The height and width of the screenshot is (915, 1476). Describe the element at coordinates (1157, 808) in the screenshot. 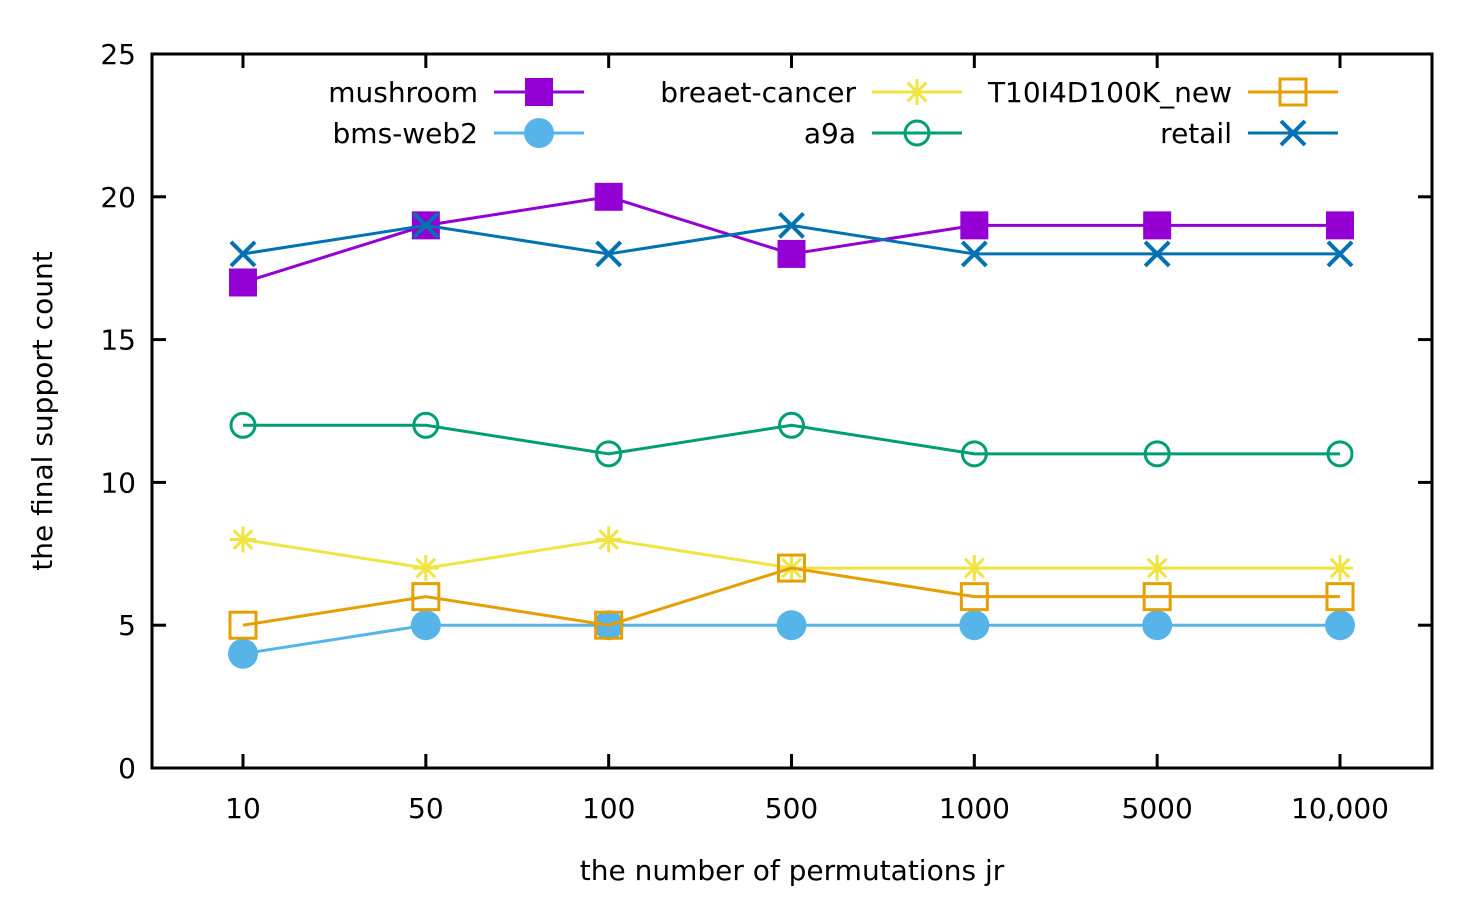

I see `x-tick-label: 5000` at that location.